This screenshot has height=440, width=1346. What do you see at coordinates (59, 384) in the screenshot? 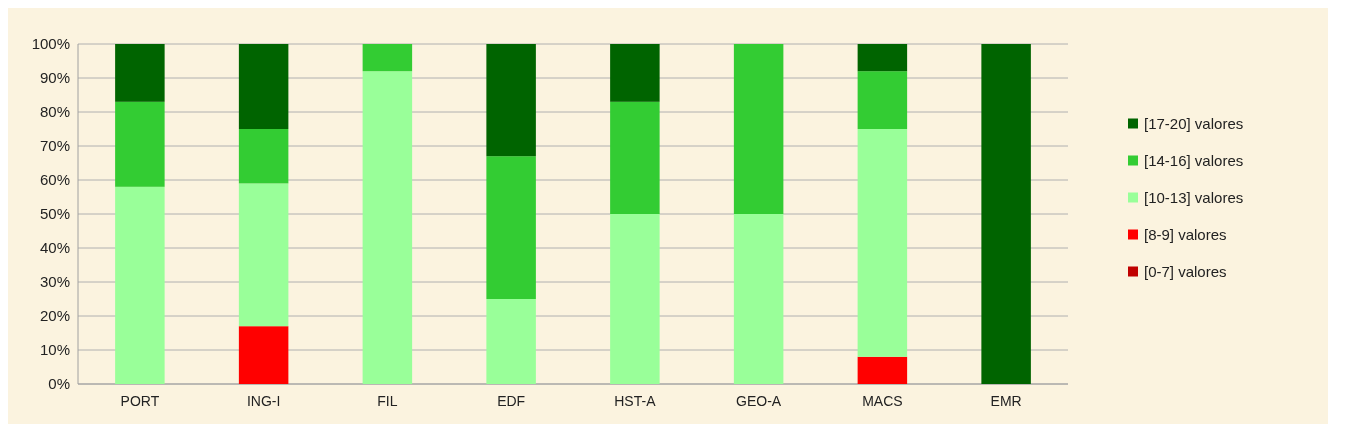
I see `y-tick-label: 0%` at bounding box center [59, 384].